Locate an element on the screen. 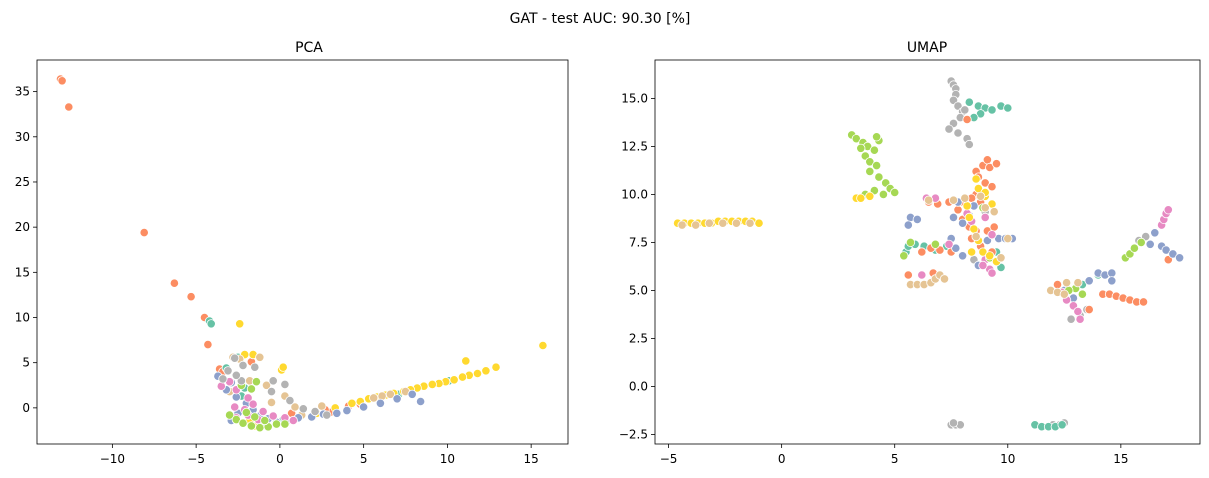  pca-ytick-label-5: 25 is located at coordinates (22, 182).